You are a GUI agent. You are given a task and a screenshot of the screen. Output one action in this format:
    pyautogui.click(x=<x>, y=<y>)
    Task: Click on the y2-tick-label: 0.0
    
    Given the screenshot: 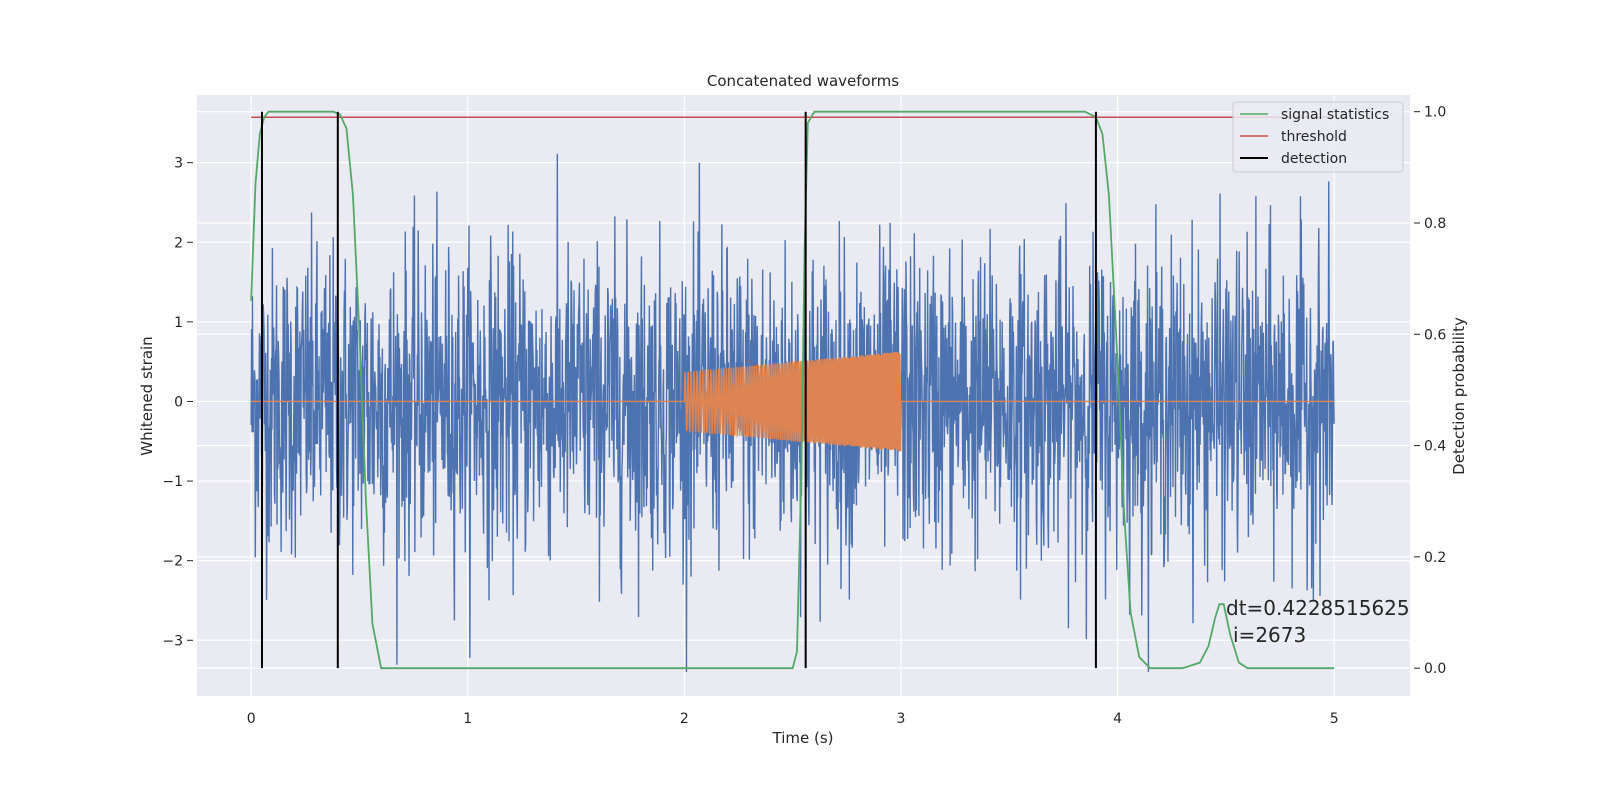 What is the action you would take?
    pyautogui.click(x=1435, y=669)
    